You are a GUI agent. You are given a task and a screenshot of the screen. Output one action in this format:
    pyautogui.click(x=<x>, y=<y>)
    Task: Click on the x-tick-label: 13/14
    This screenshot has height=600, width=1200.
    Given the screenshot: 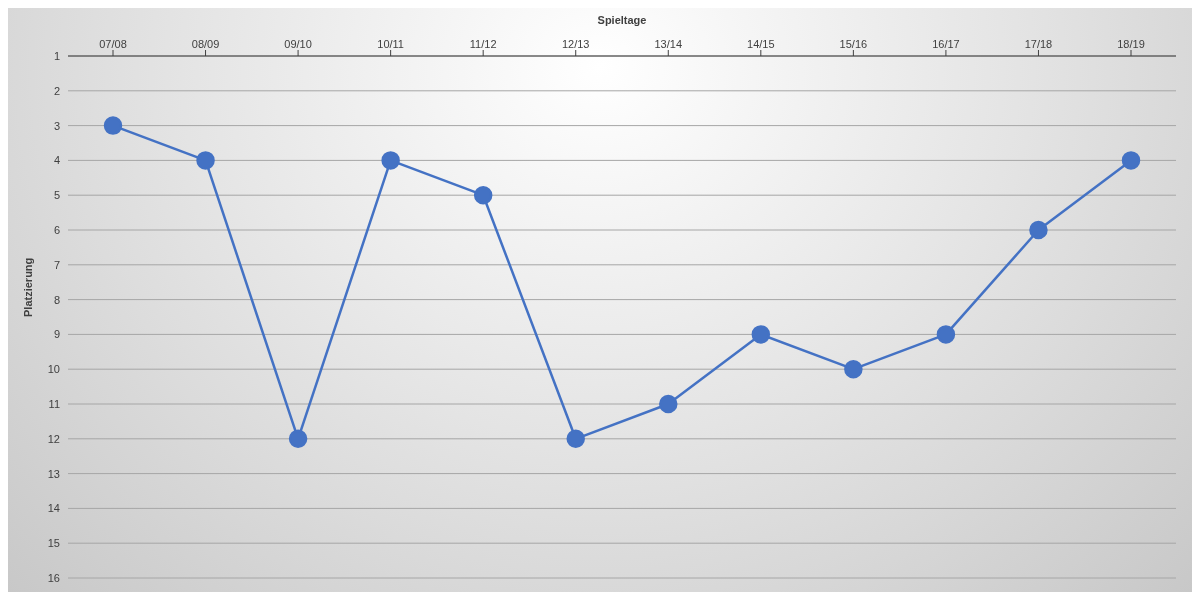 What is the action you would take?
    pyautogui.click(x=668, y=44)
    